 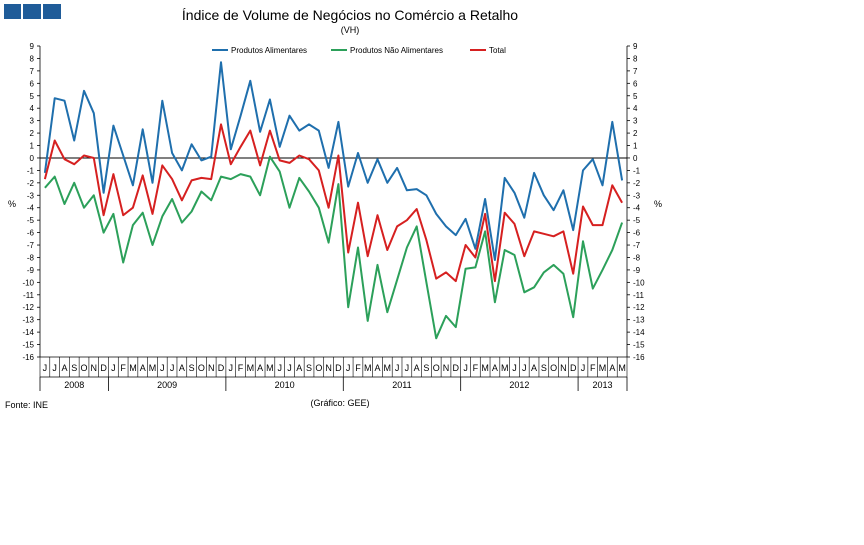 What do you see at coordinates (31, 257) in the screenshot?
I see `y-tick-label-left: -8` at bounding box center [31, 257].